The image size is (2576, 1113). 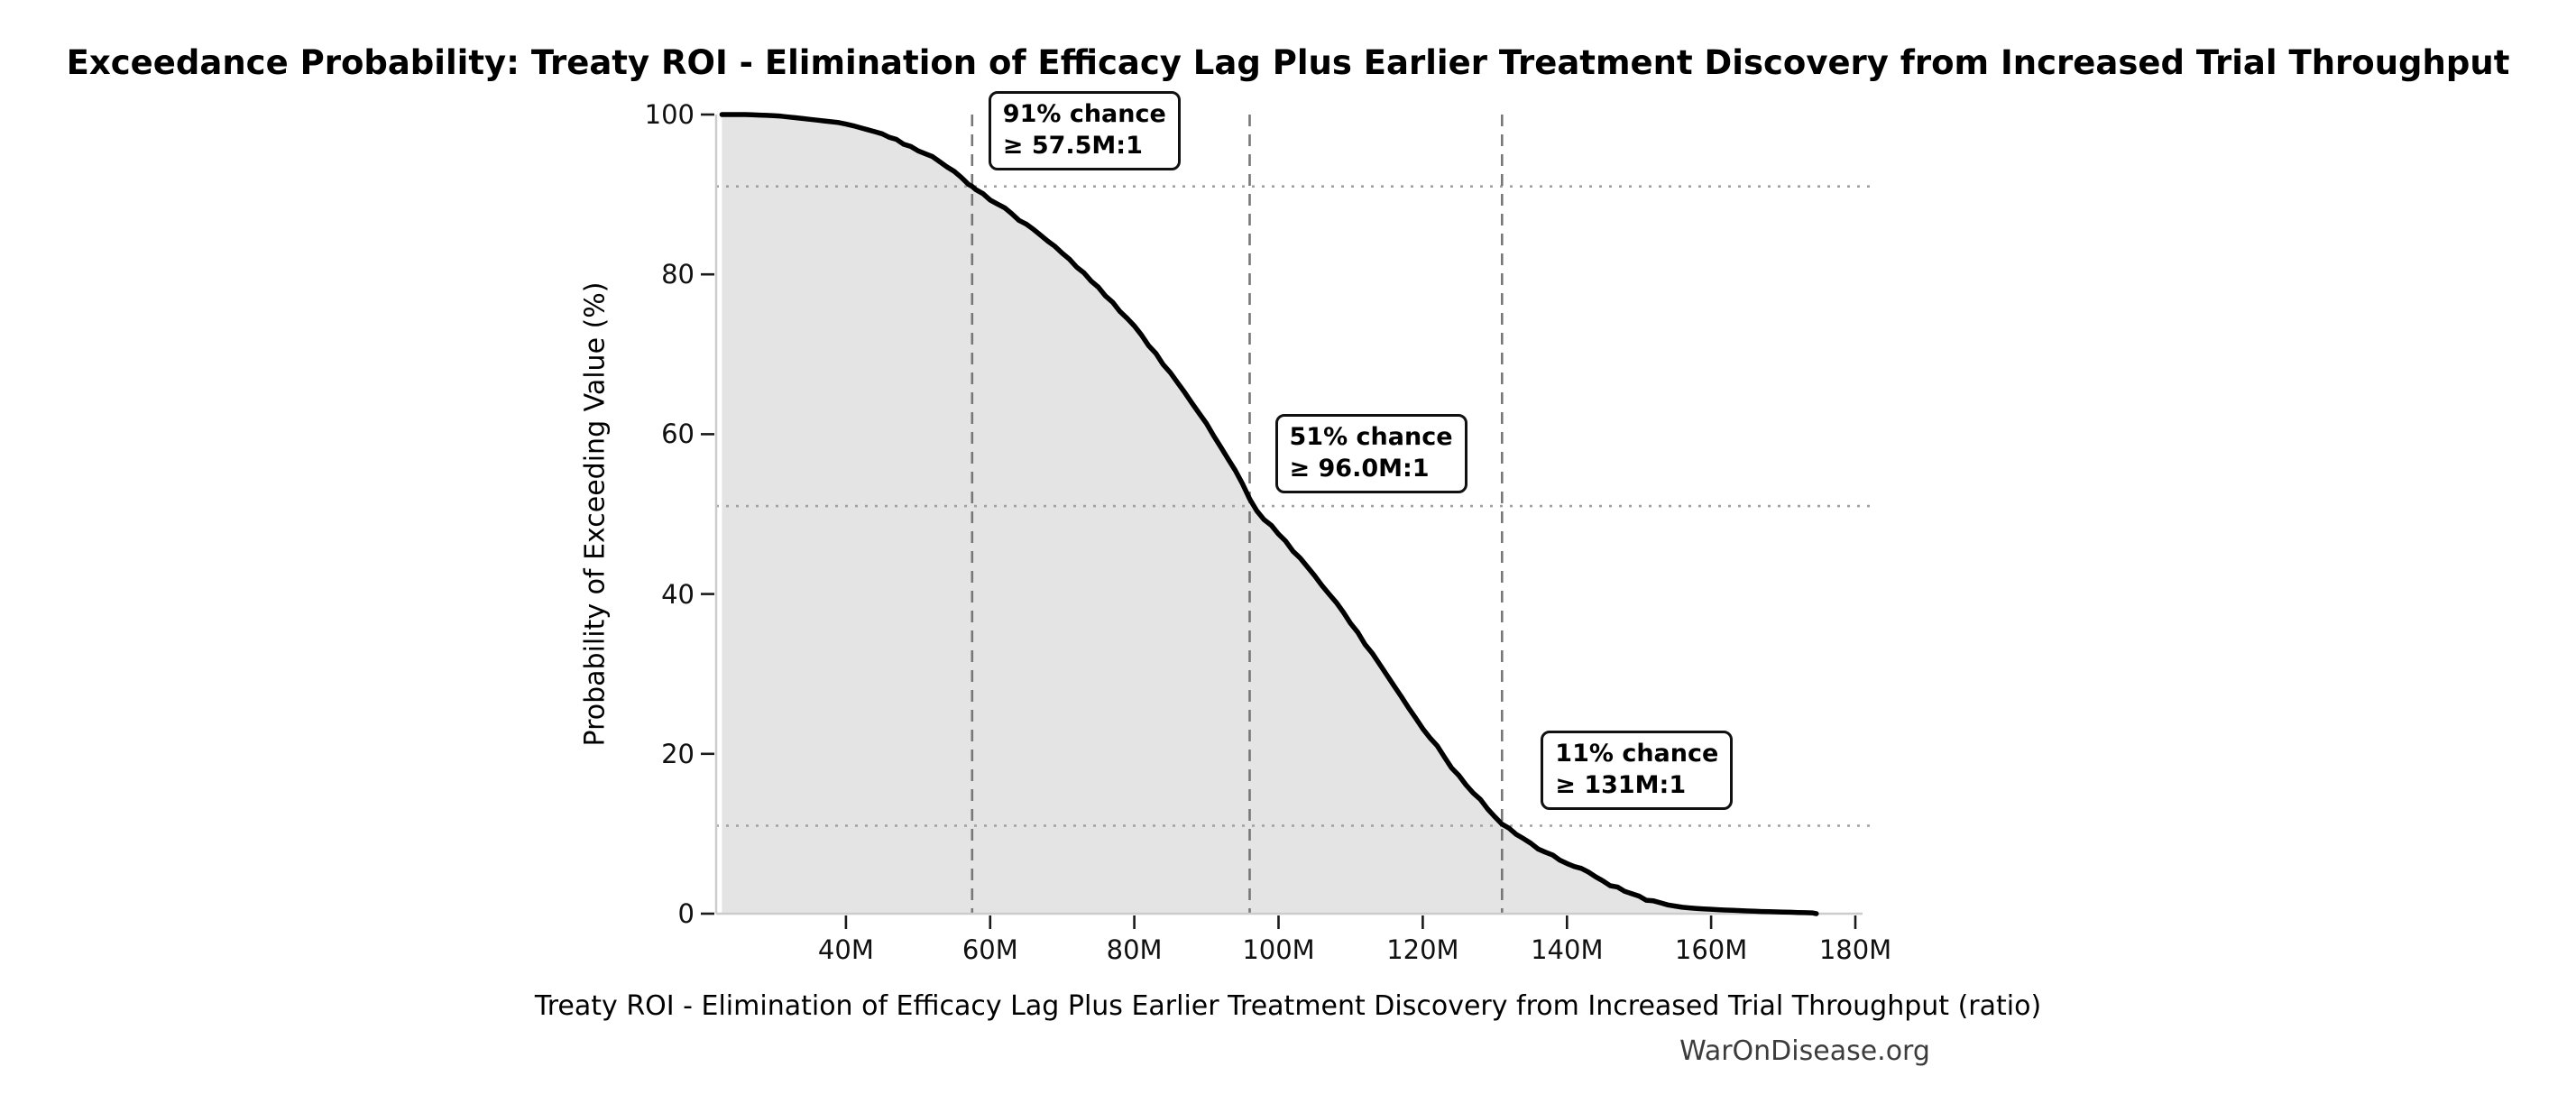 What do you see at coordinates (678, 753) in the screenshot?
I see `y-tick-label-20: 20` at bounding box center [678, 753].